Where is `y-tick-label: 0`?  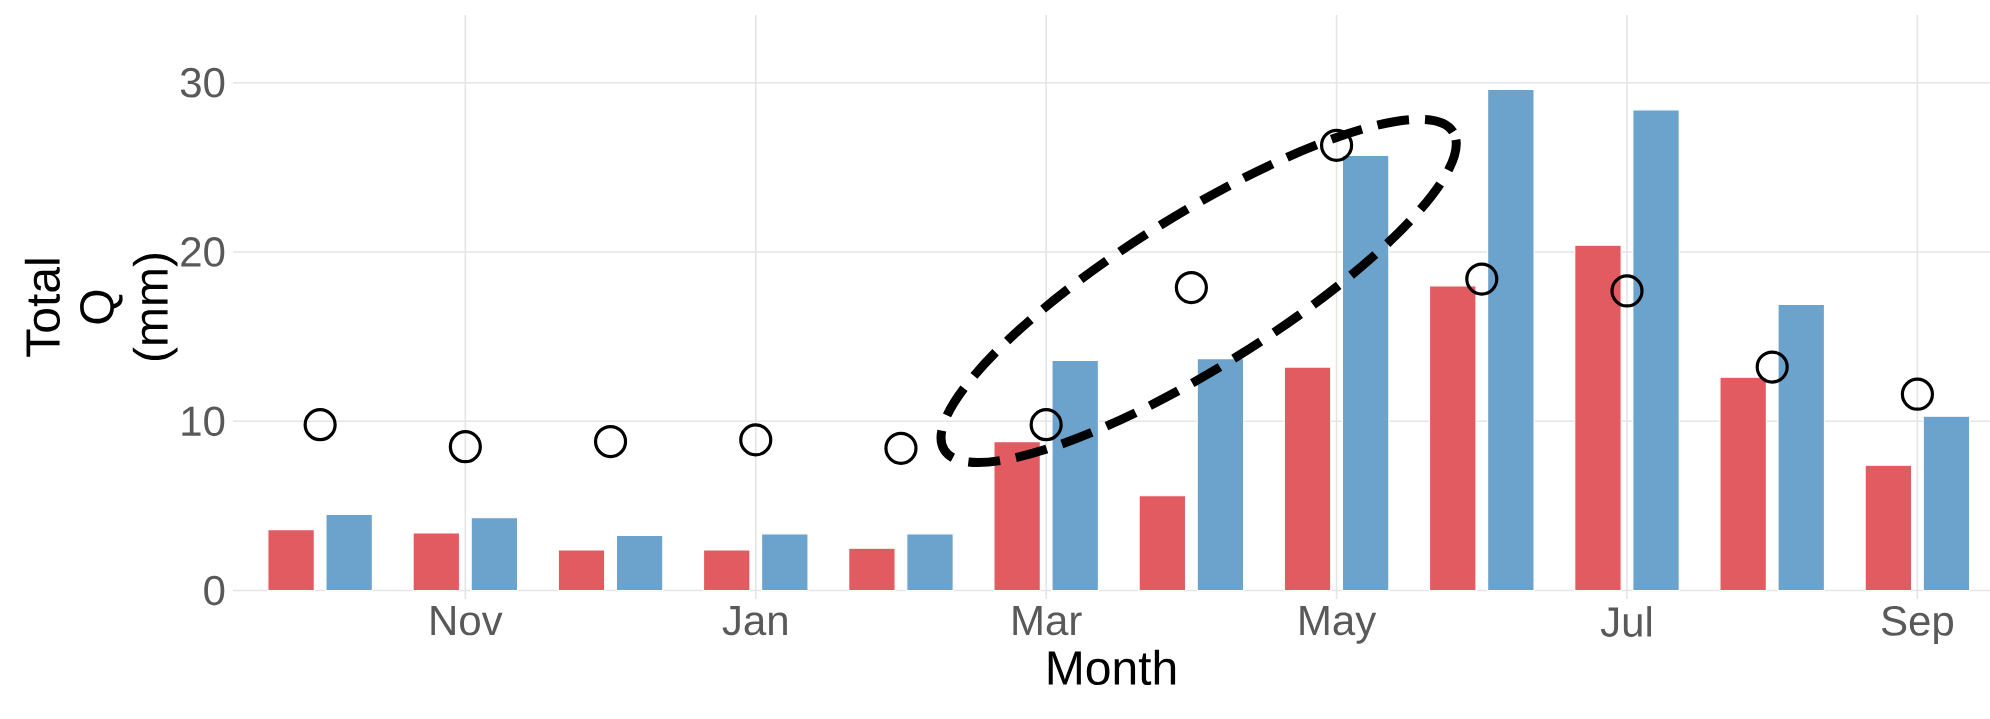 y-tick-label: 0 is located at coordinates (214, 590).